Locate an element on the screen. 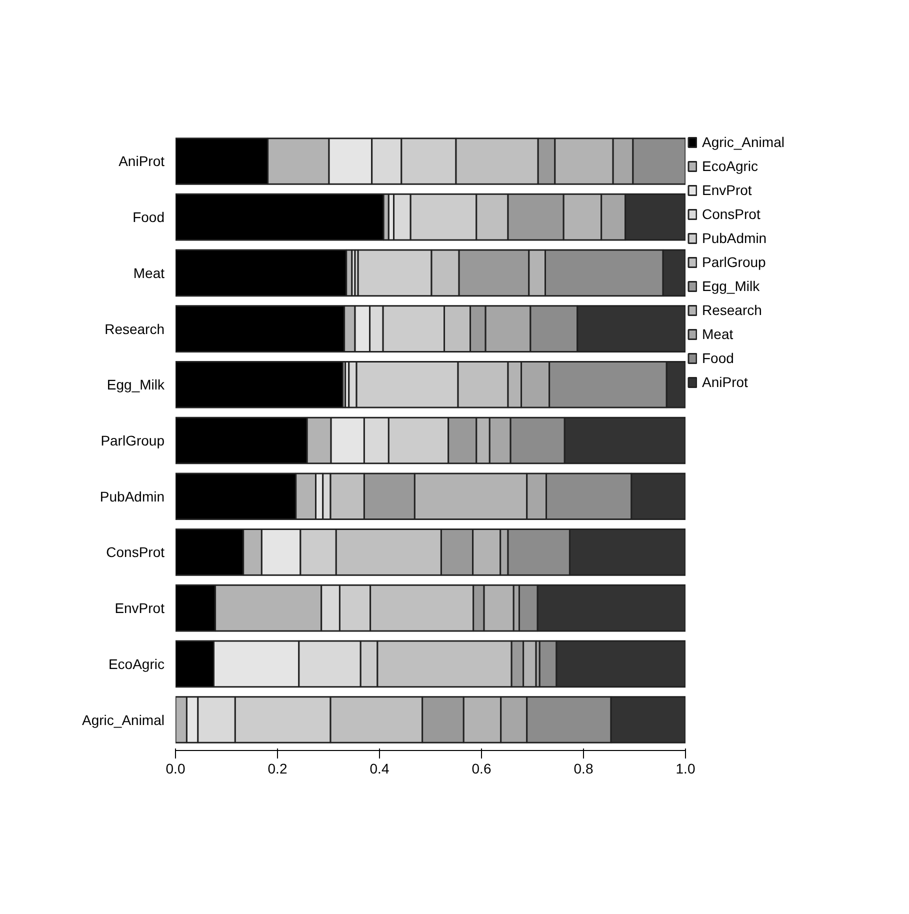 Image resolution: width=909 pixels, height=914 pixels. legend-label: ConsProt is located at coordinates (731, 214).